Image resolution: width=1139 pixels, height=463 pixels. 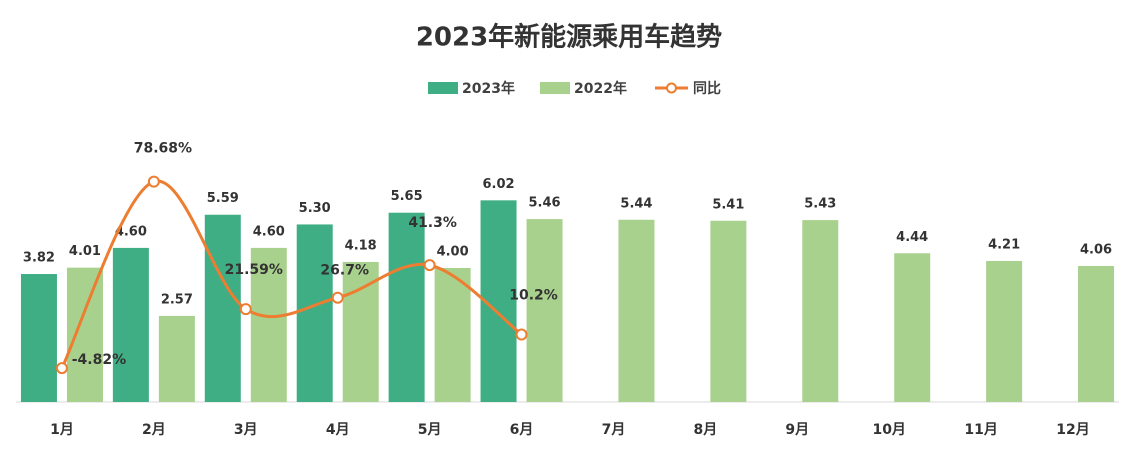 I want to click on bar-value-label: 5.43, so click(x=820, y=204).